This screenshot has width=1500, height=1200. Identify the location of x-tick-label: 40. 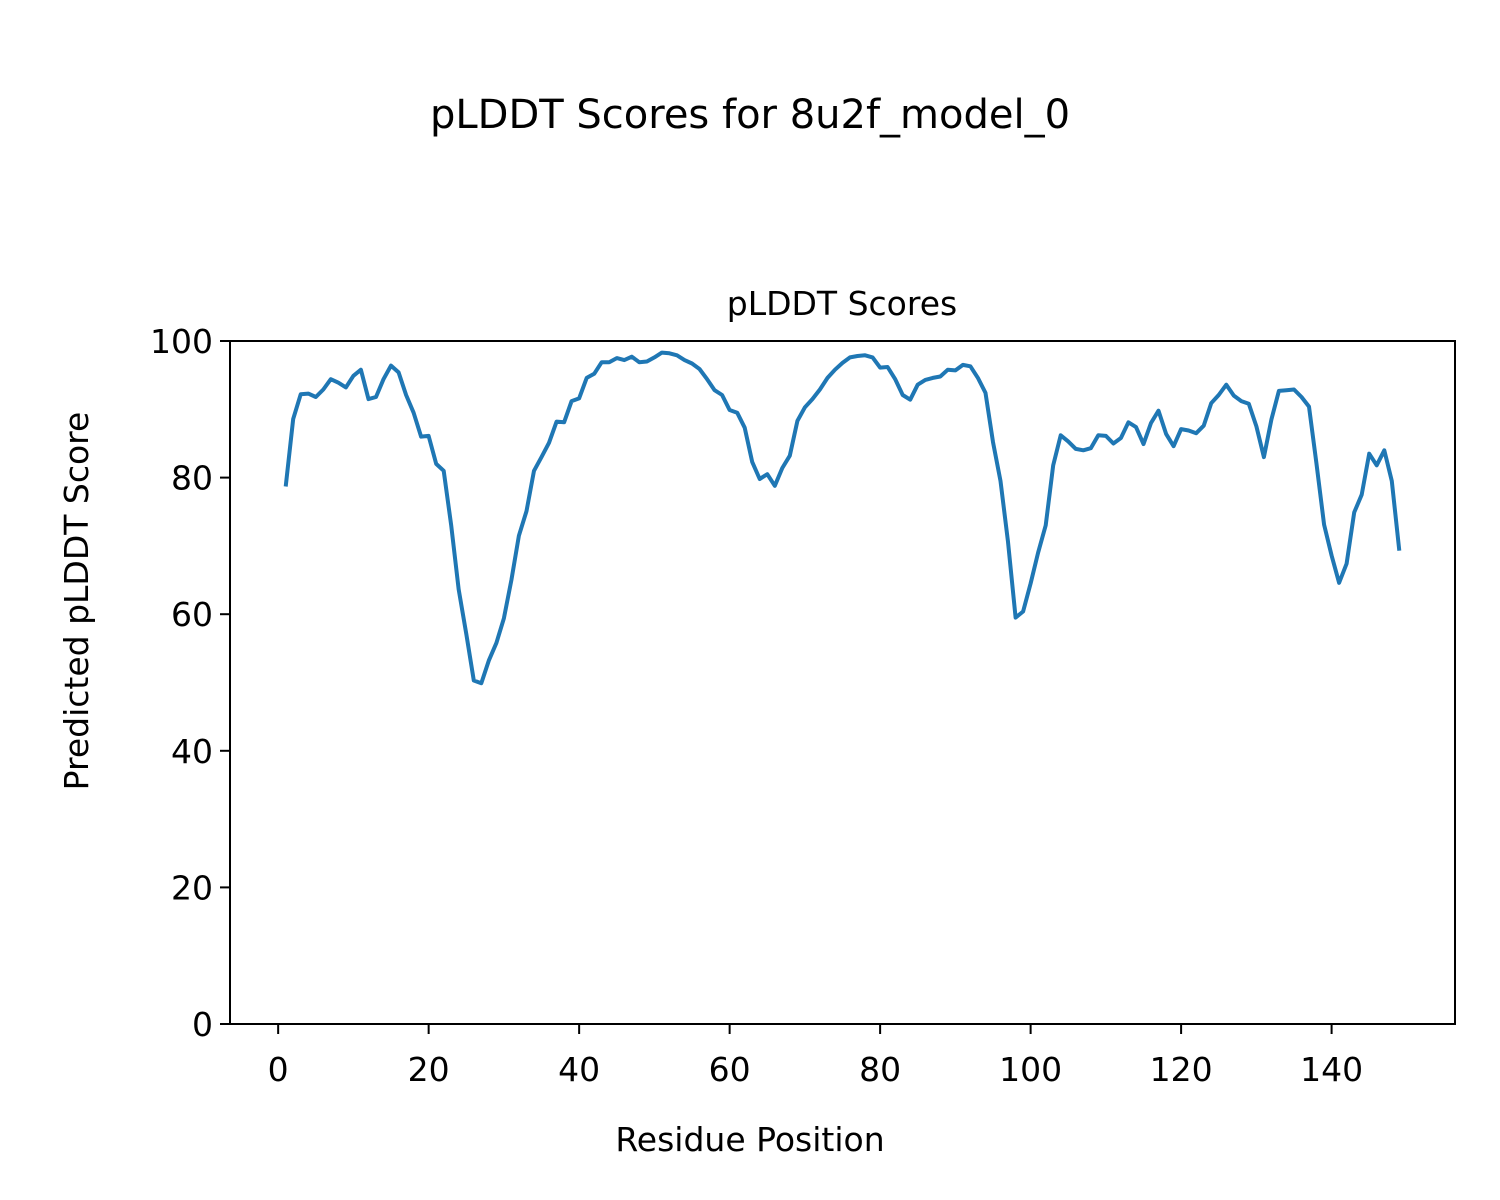
(579, 1069).